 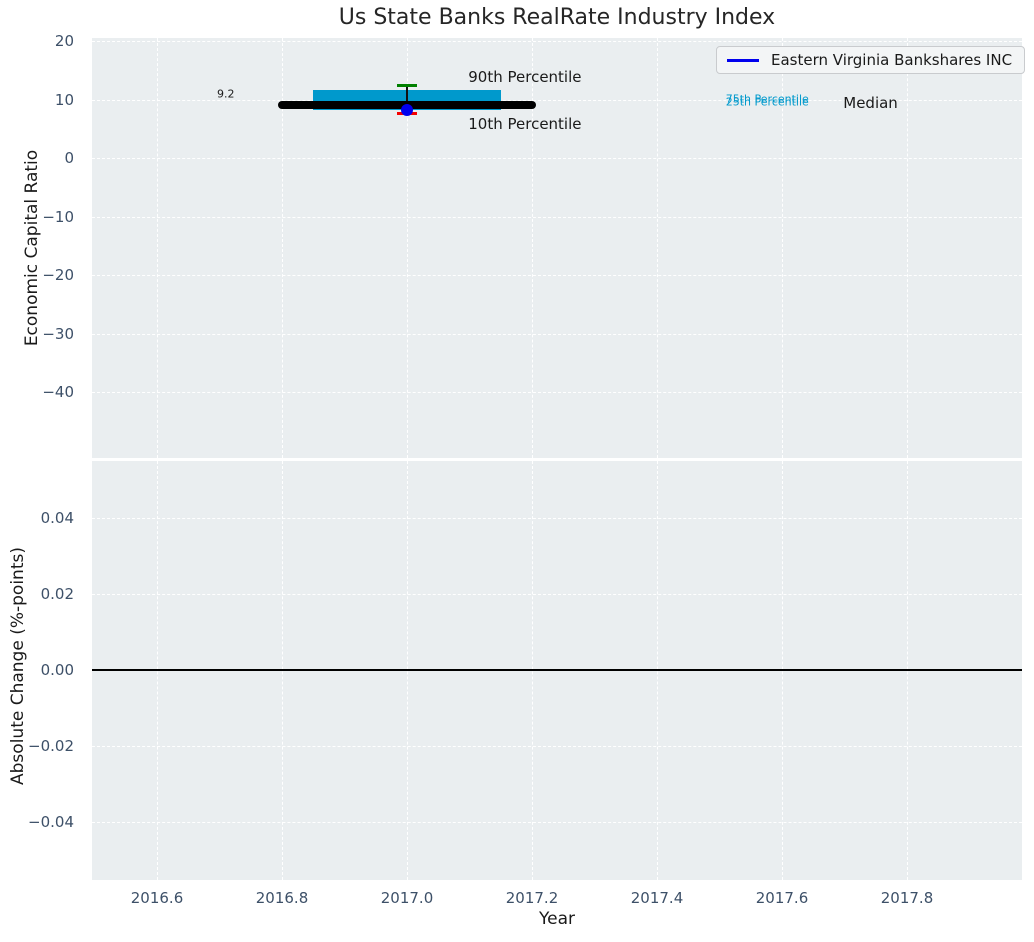 I want to click on annotation: 75th Percentile, so click(x=767, y=99).